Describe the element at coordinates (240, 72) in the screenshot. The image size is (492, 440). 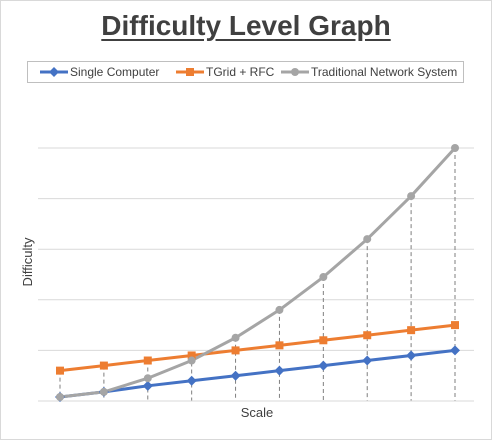
I see `legend-label-tgrid-rfc: TGrid + RFC` at that location.